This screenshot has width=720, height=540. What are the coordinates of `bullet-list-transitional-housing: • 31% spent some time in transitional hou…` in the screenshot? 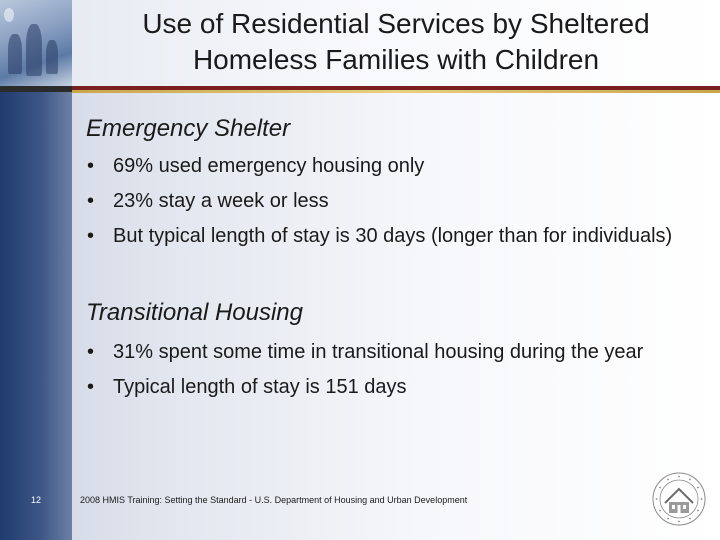 It's located at (386, 373).